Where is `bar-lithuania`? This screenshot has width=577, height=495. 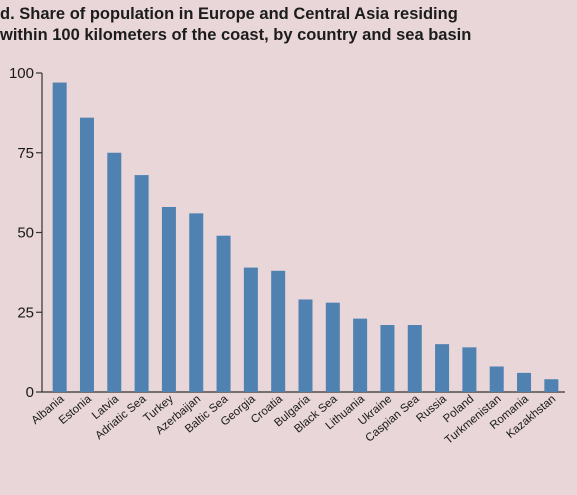 bar-lithuania is located at coordinates (360, 355).